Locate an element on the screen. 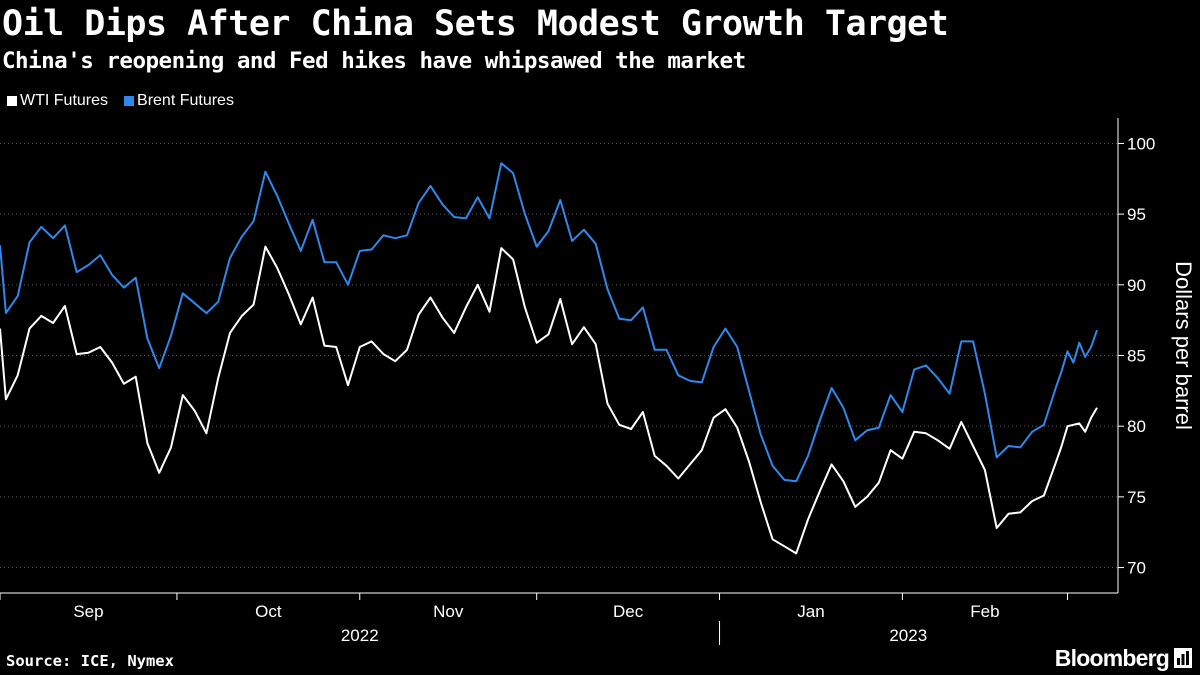  legend-swatch-wti is located at coordinates (12, 101).